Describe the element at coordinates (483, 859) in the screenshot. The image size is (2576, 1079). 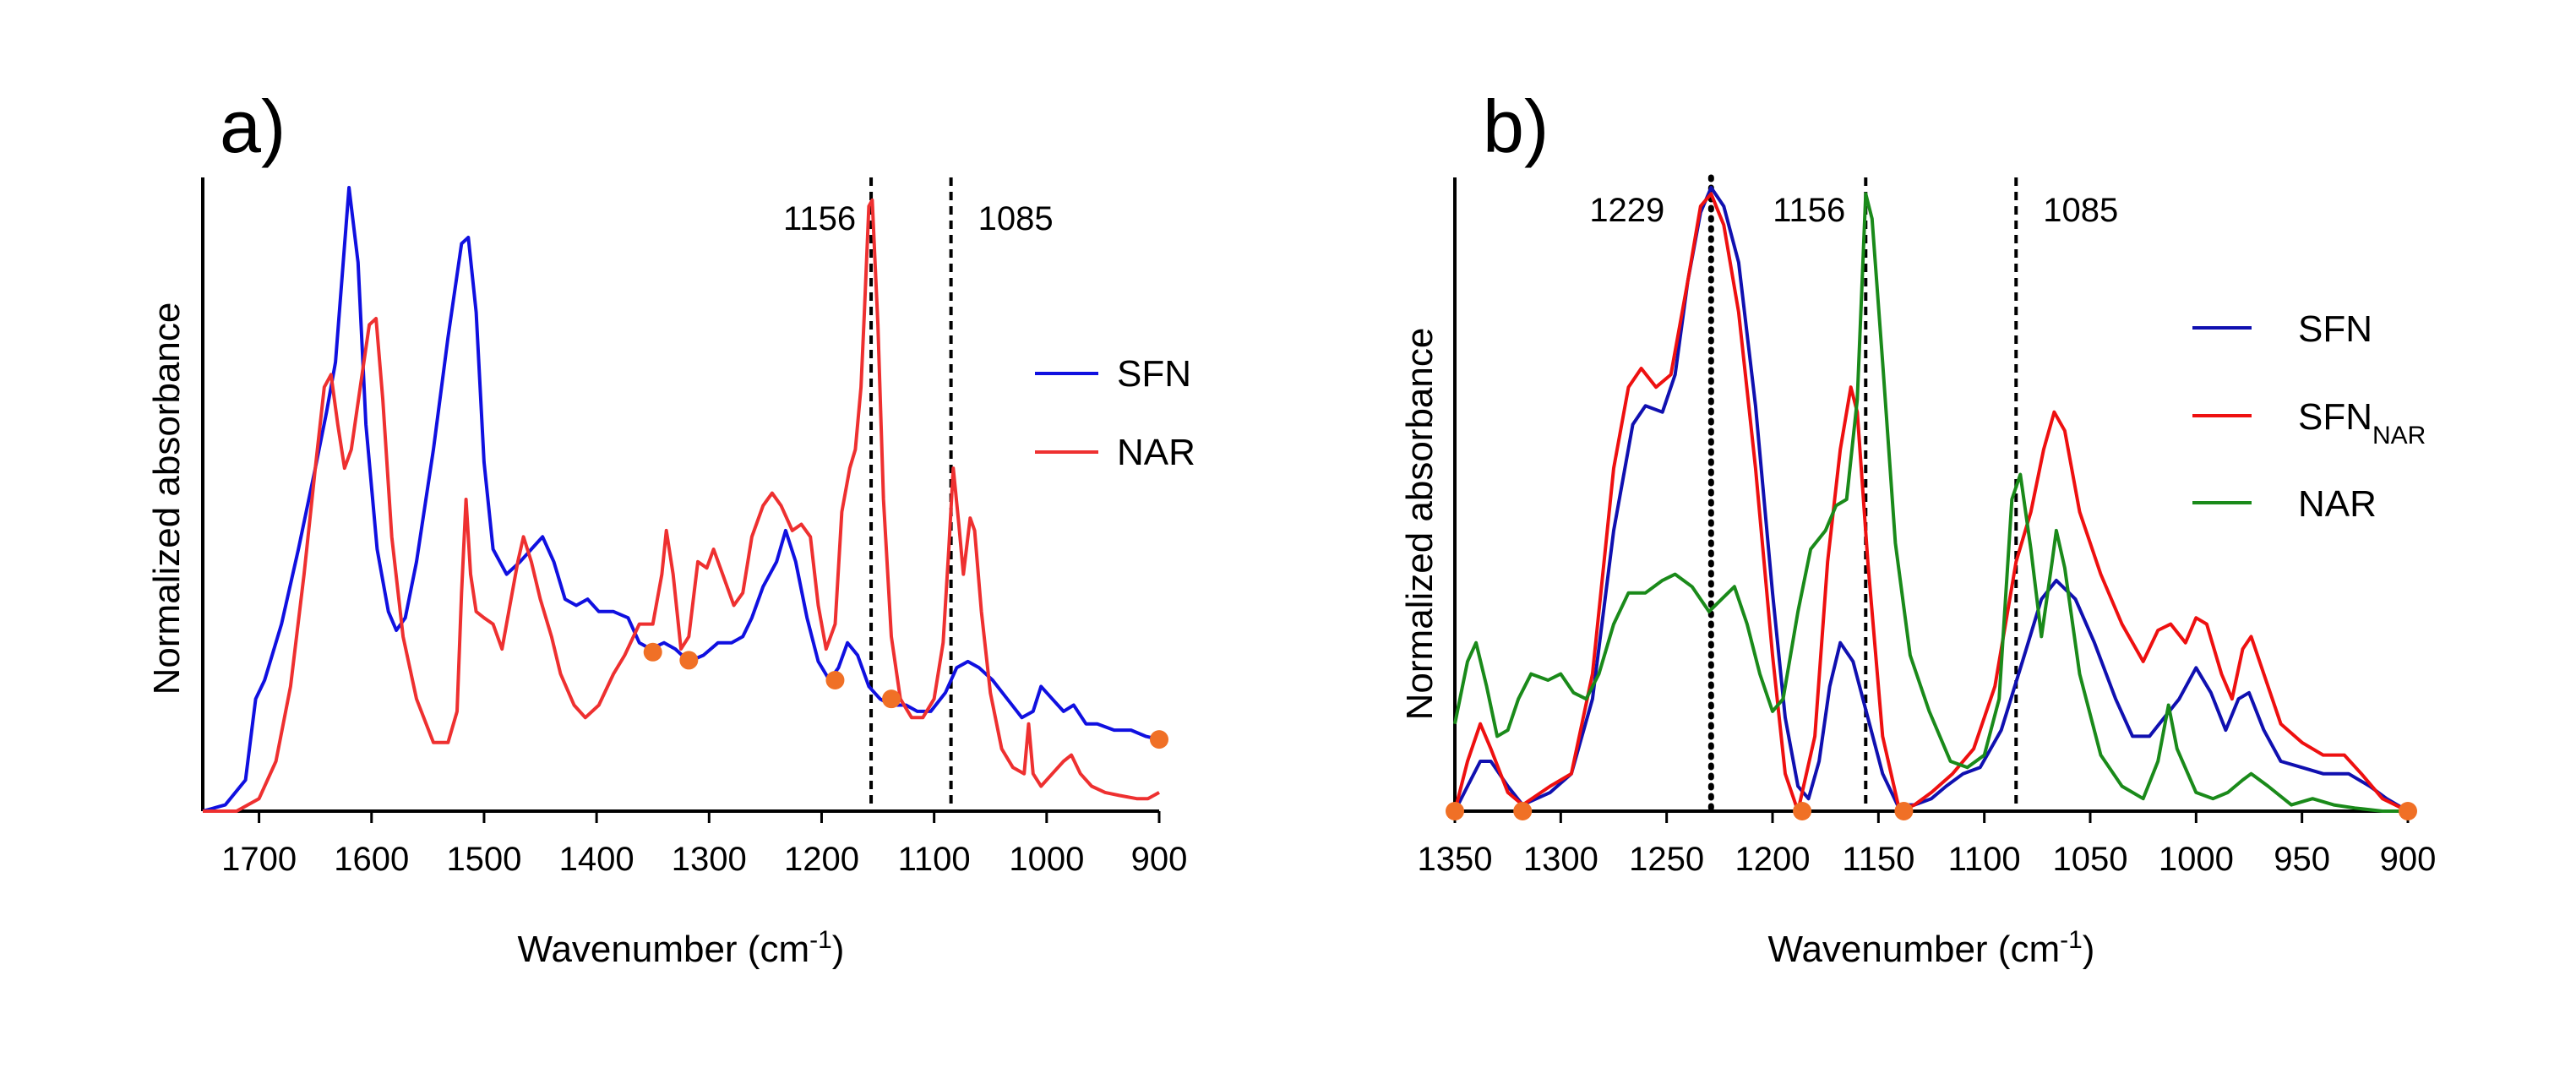
I see `x-tick-label: 1500` at that location.